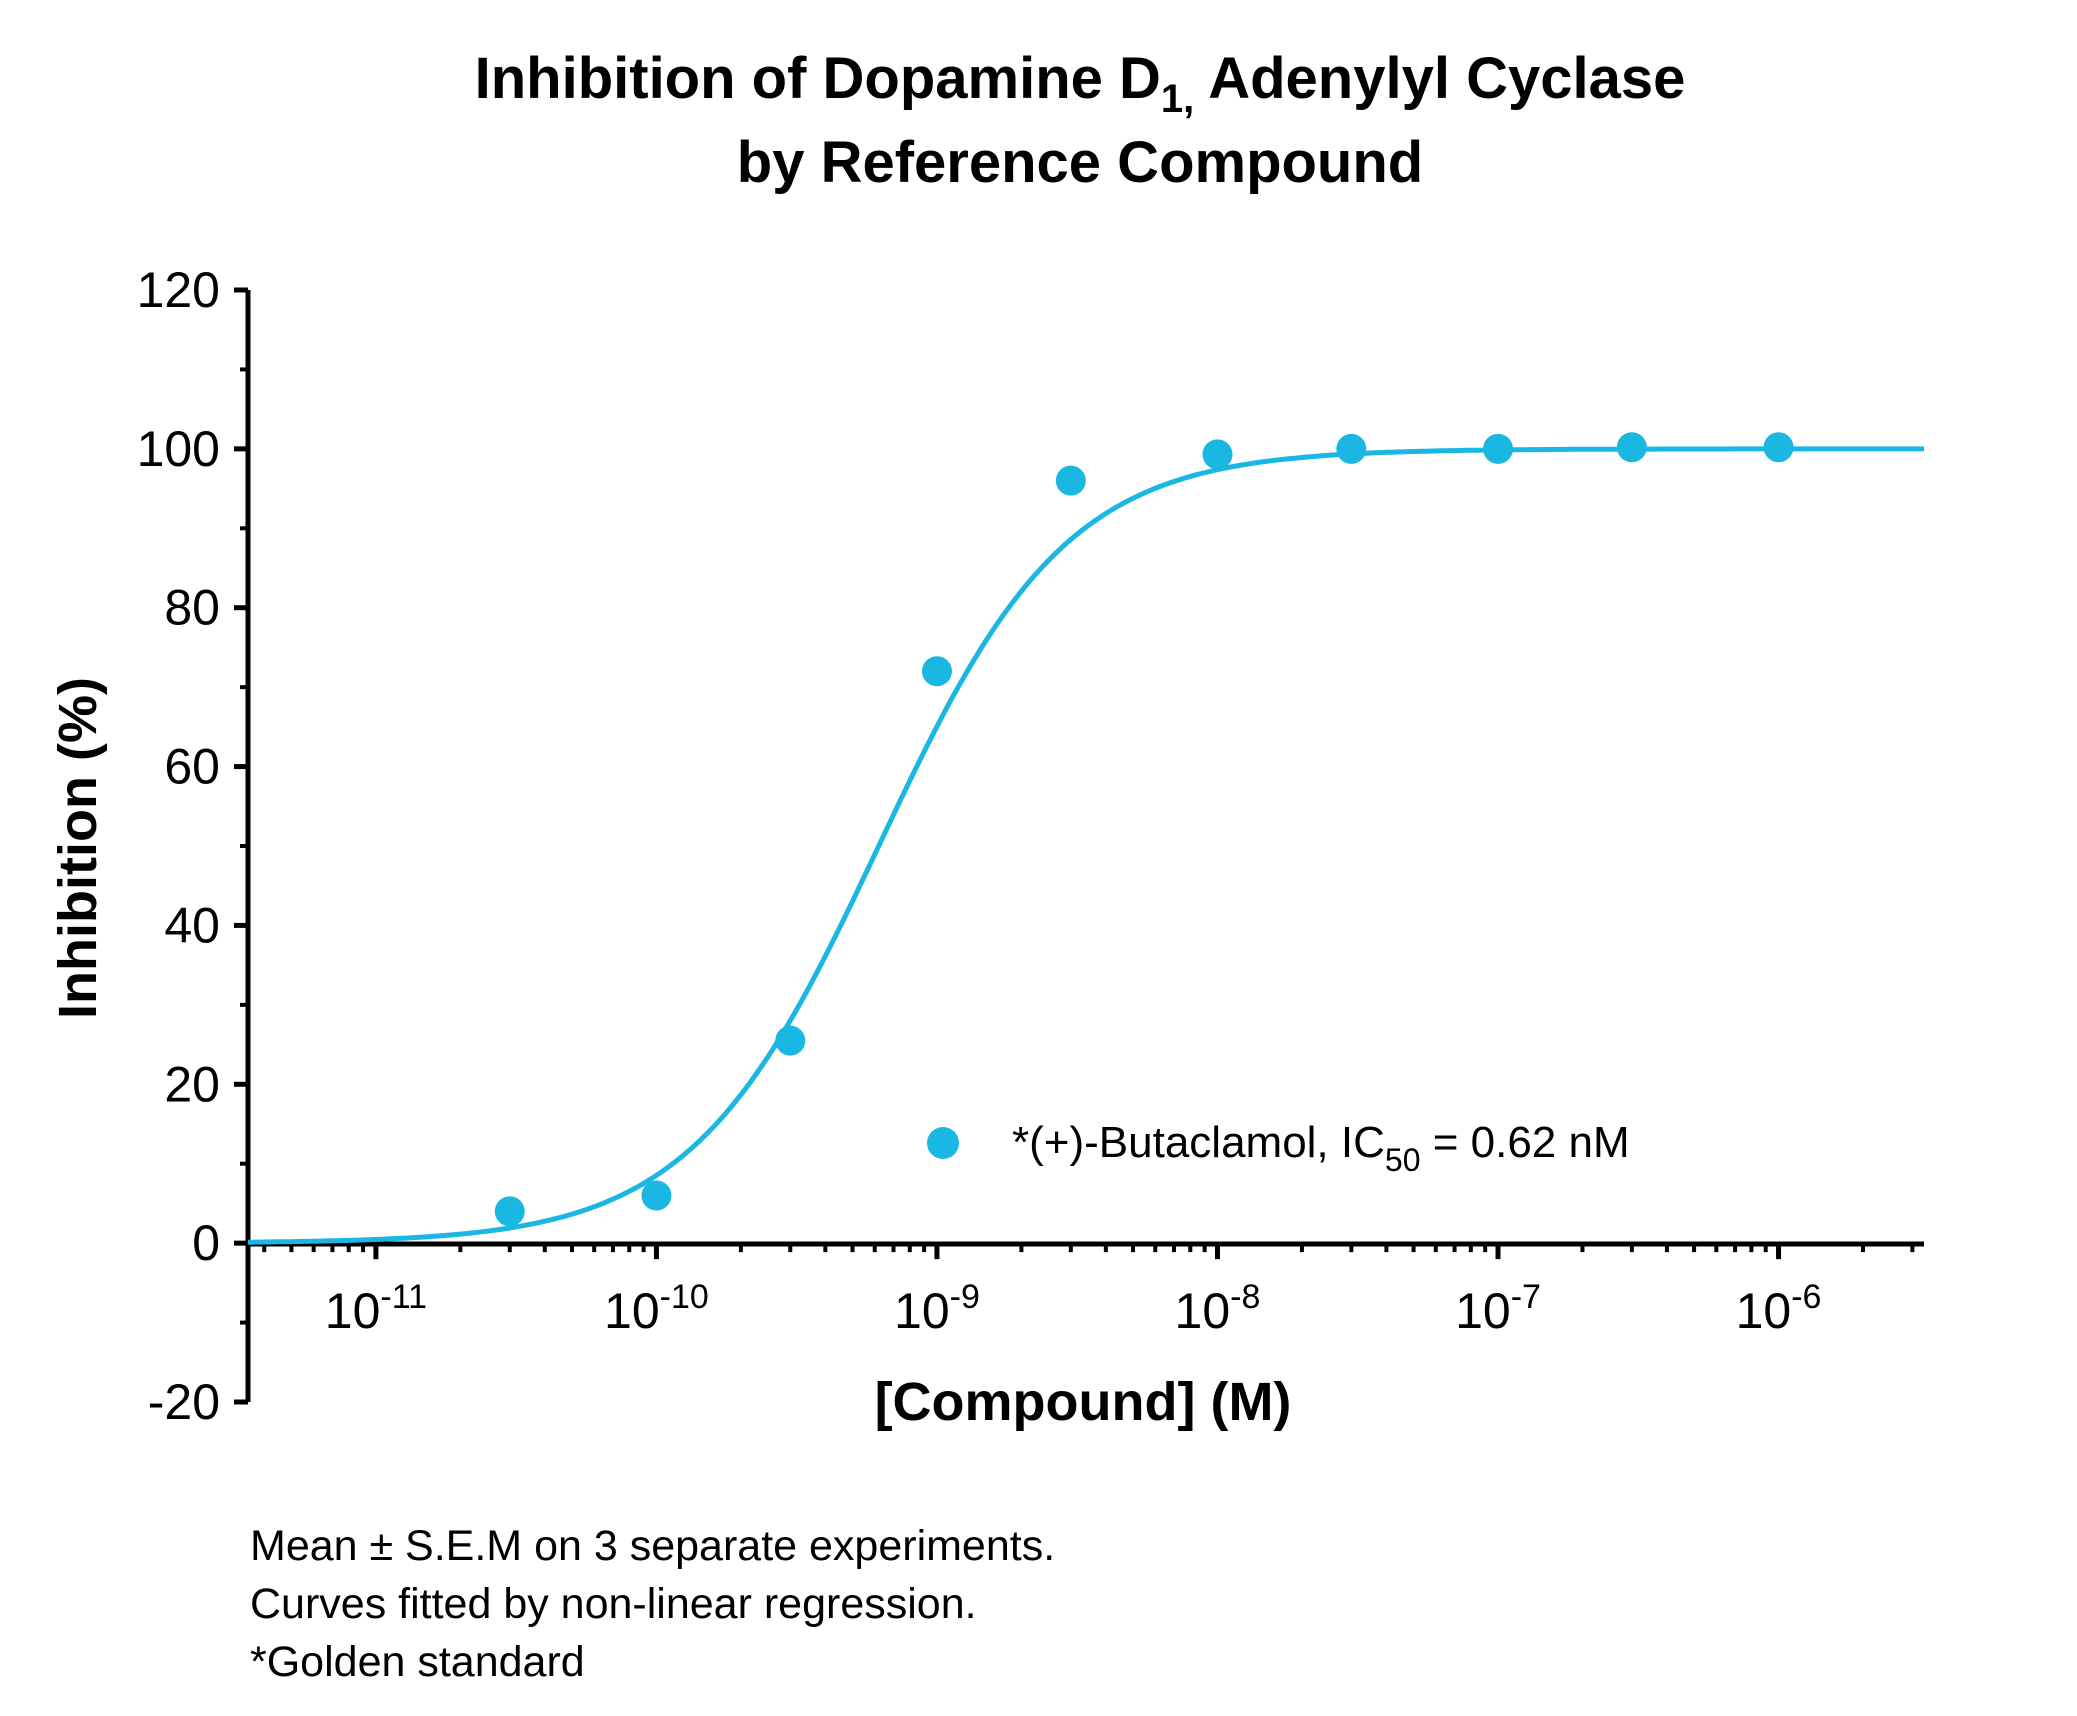 This screenshot has width=2077, height=1716. I want to click on x-tick-label: 10⁻⁷, so click(1498, 1308).